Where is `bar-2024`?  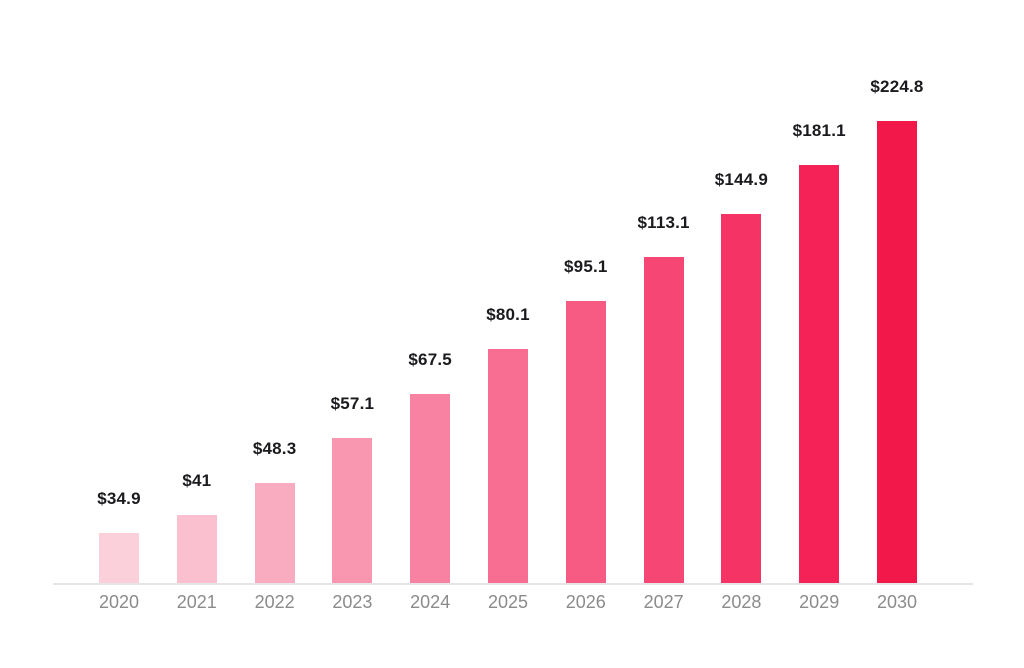 bar-2024 is located at coordinates (430, 488).